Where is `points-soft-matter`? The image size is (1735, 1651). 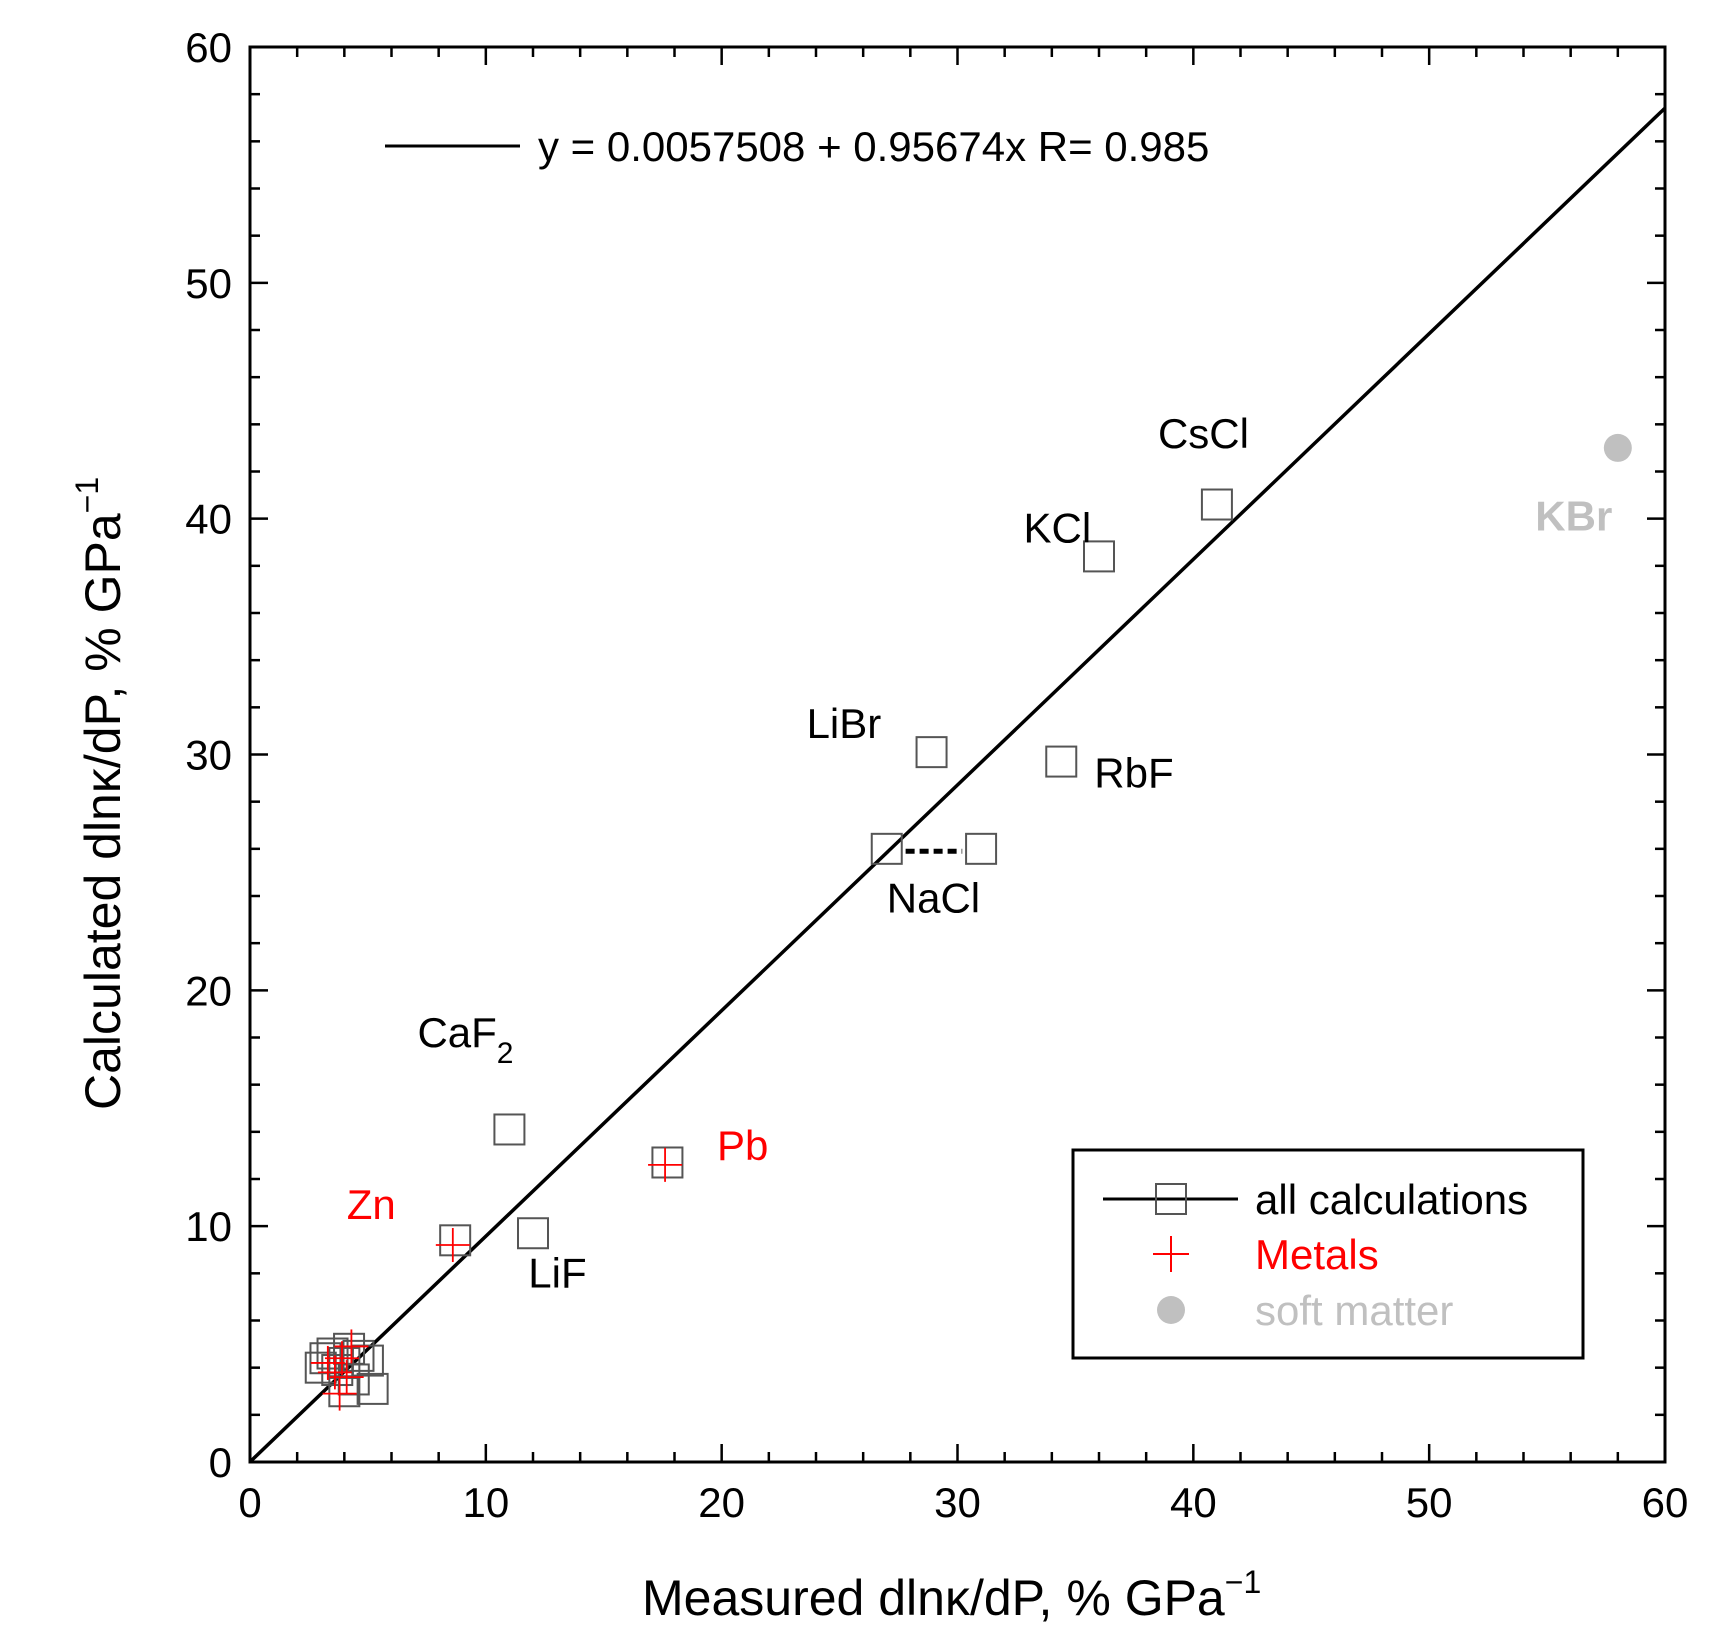
points-soft-matter is located at coordinates (1617, 447).